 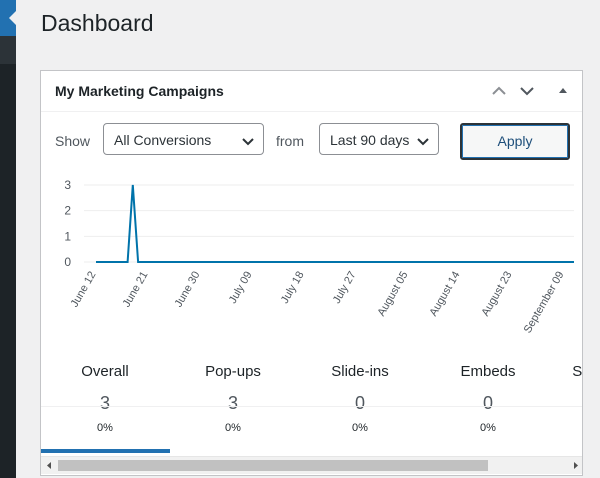 What do you see at coordinates (311, 91) in the screenshot?
I see `widget-header: My Marketing Campaigns` at bounding box center [311, 91].